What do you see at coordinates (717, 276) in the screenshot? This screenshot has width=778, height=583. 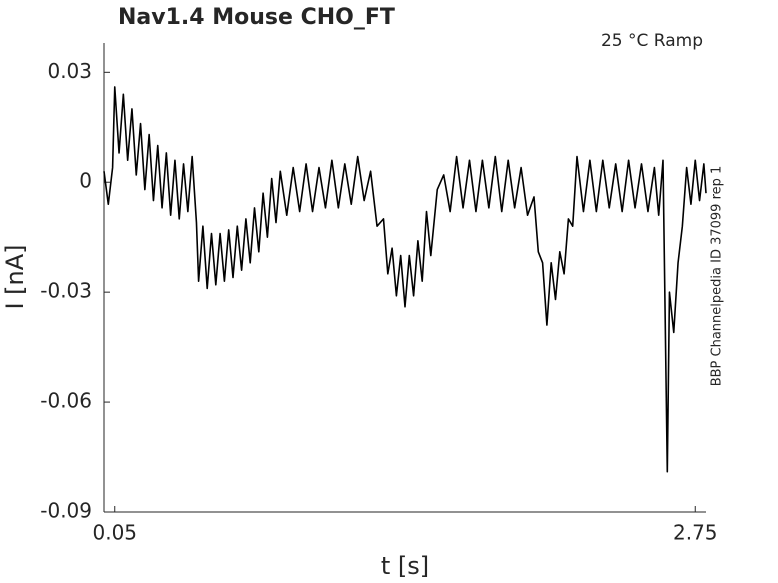 I see `side-note: BBP Channelpedia ID 37099 rep 1` at bounding box center [717, 276].